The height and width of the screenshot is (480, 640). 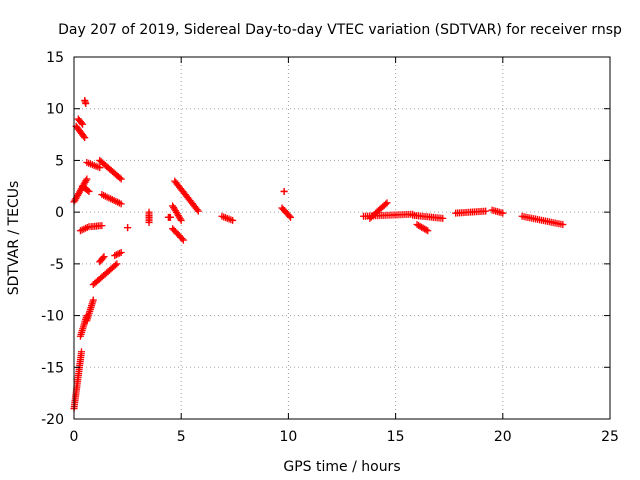 What do you see at coordinates (396, 437) in the screenshot?
I see `x-tick-label: 15` at bounding box center [396, 437].